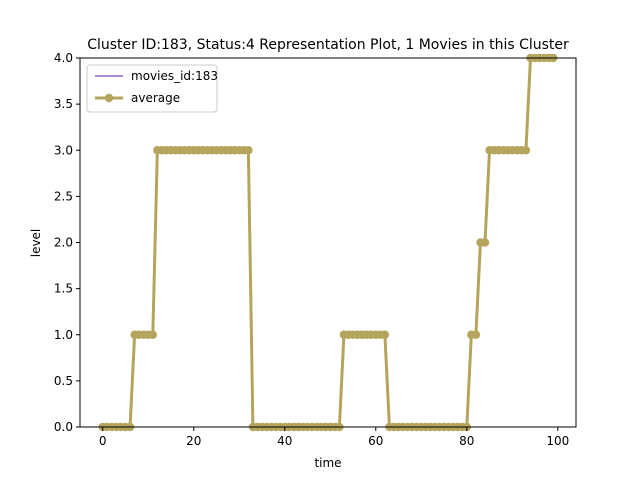 This screenshot has width=640, height=480. What do you see at coordinates (63, 196) in the screenshot?
I see `y-tick-label: 2.5` at bounding box center [63, 196].